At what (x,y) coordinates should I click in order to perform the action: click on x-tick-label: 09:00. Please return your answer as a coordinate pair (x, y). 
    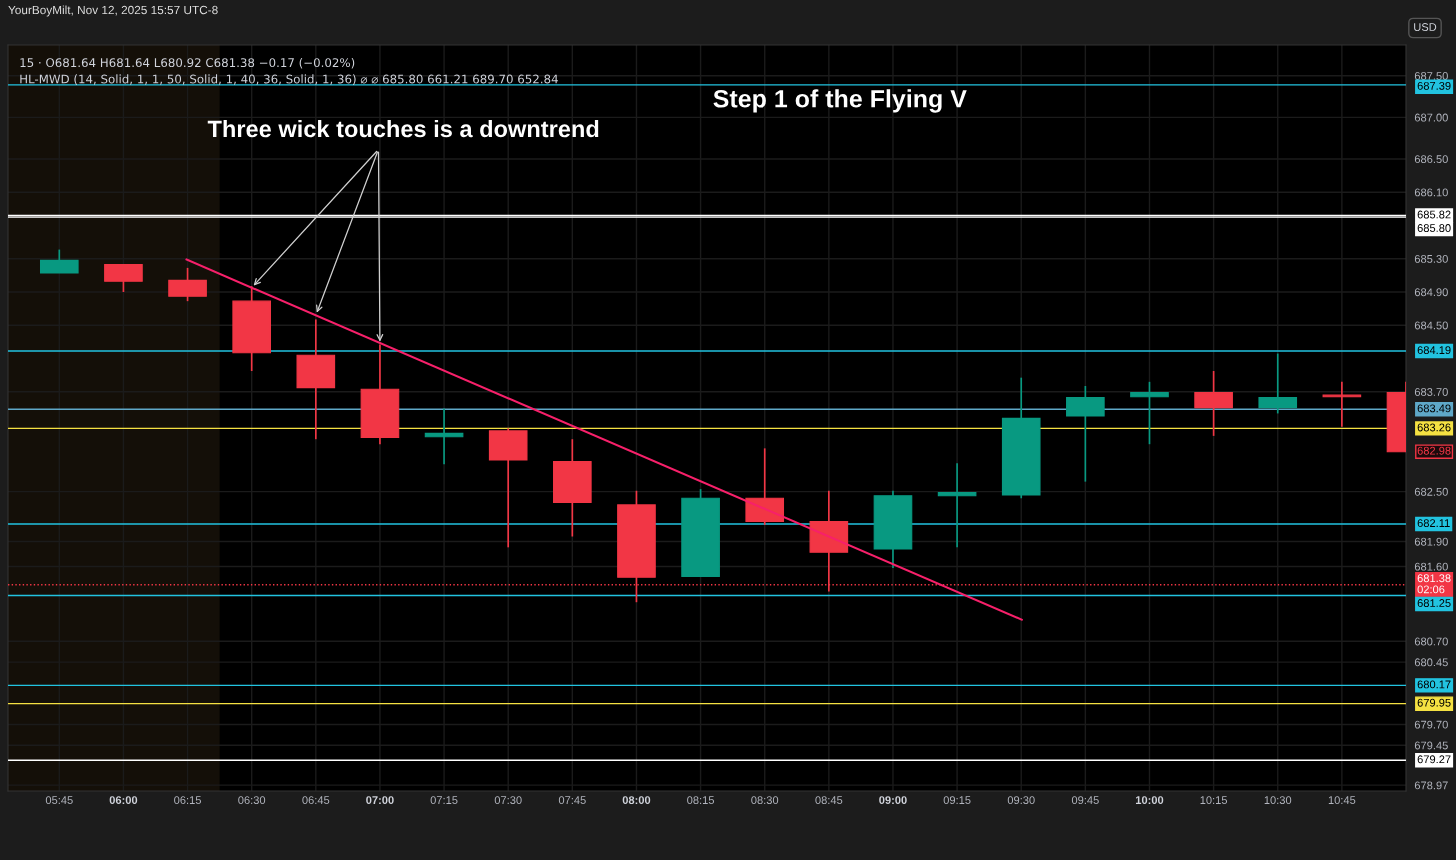
    Looking at the image, I should click on (893, 800).